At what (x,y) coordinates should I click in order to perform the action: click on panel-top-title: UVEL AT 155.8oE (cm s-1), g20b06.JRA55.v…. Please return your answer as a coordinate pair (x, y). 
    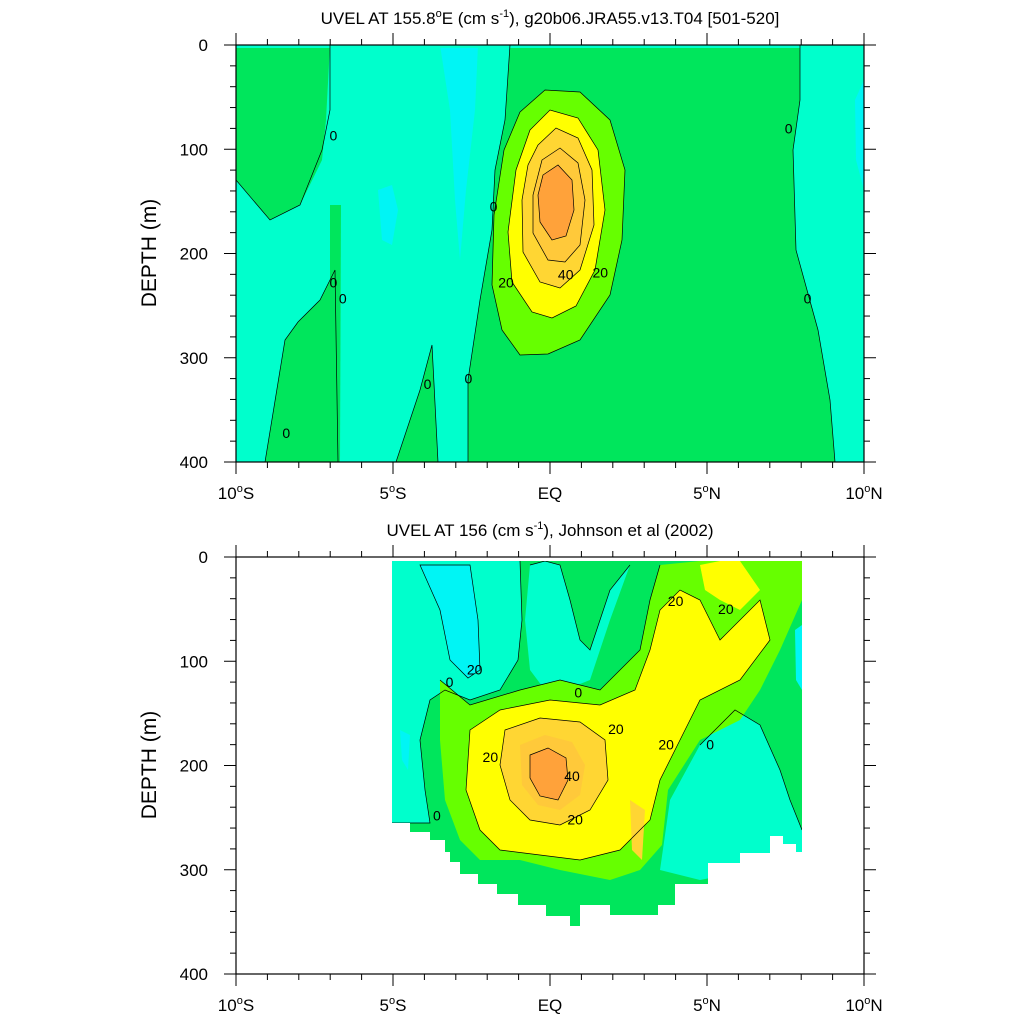
    Looking at the image, I should click on (550, 18).